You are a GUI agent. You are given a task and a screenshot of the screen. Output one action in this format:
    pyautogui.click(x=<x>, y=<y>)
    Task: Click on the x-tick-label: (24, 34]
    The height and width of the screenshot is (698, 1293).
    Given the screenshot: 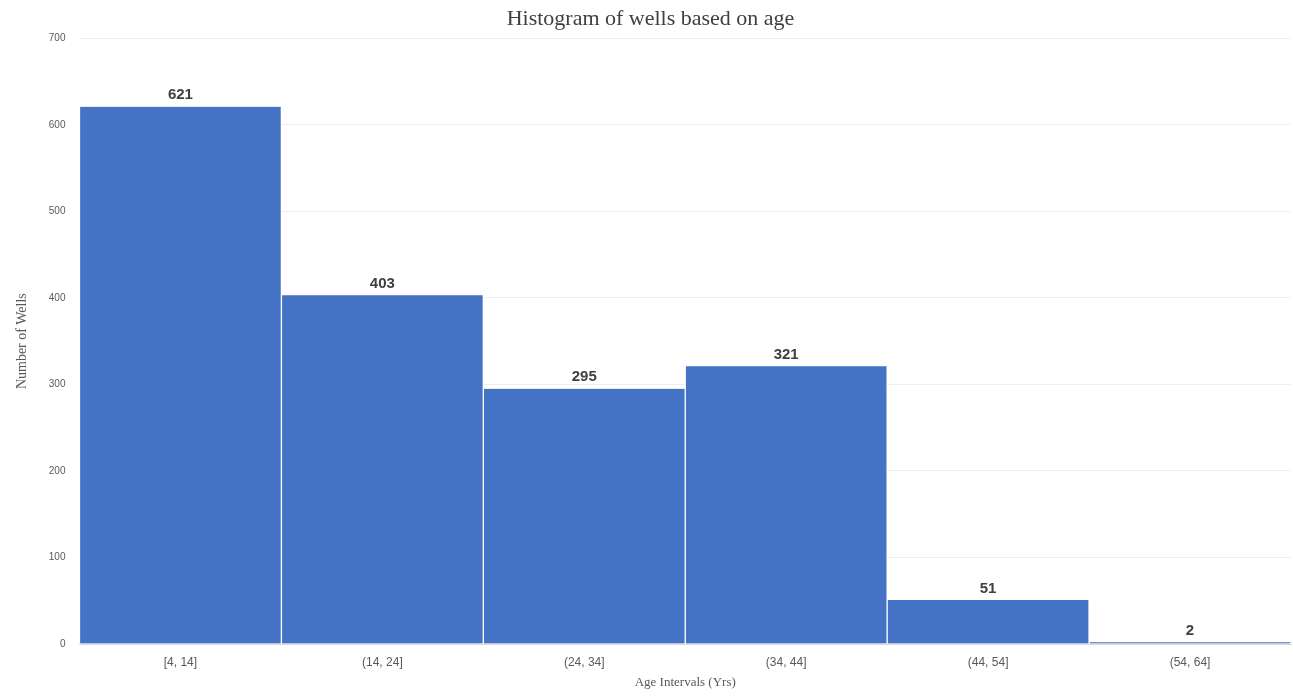 What is the action you would take?
    pyautogui.click(x=584, y=661)
    